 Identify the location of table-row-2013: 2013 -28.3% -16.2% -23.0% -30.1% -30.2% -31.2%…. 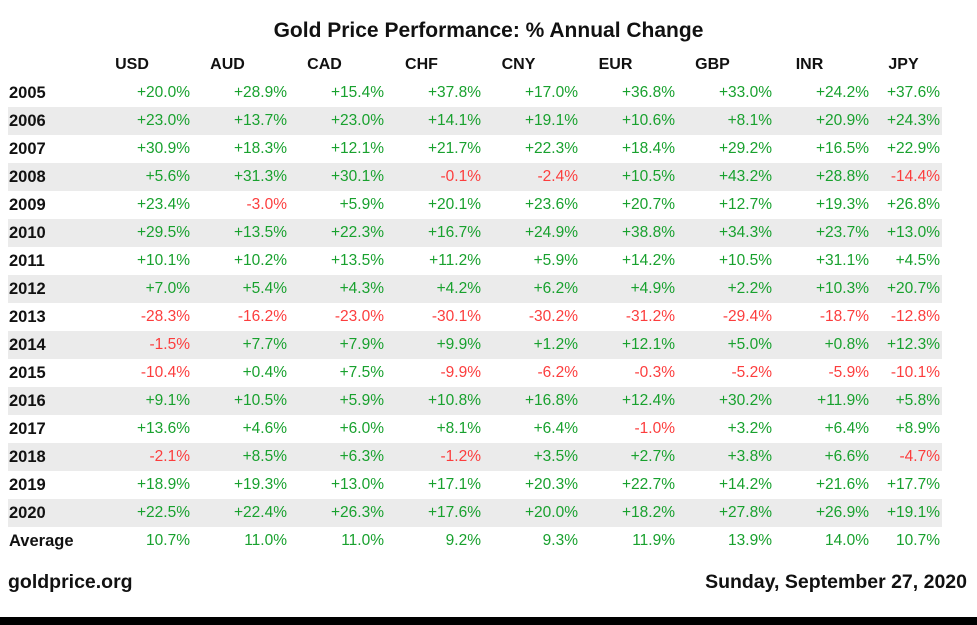
(475, 317).